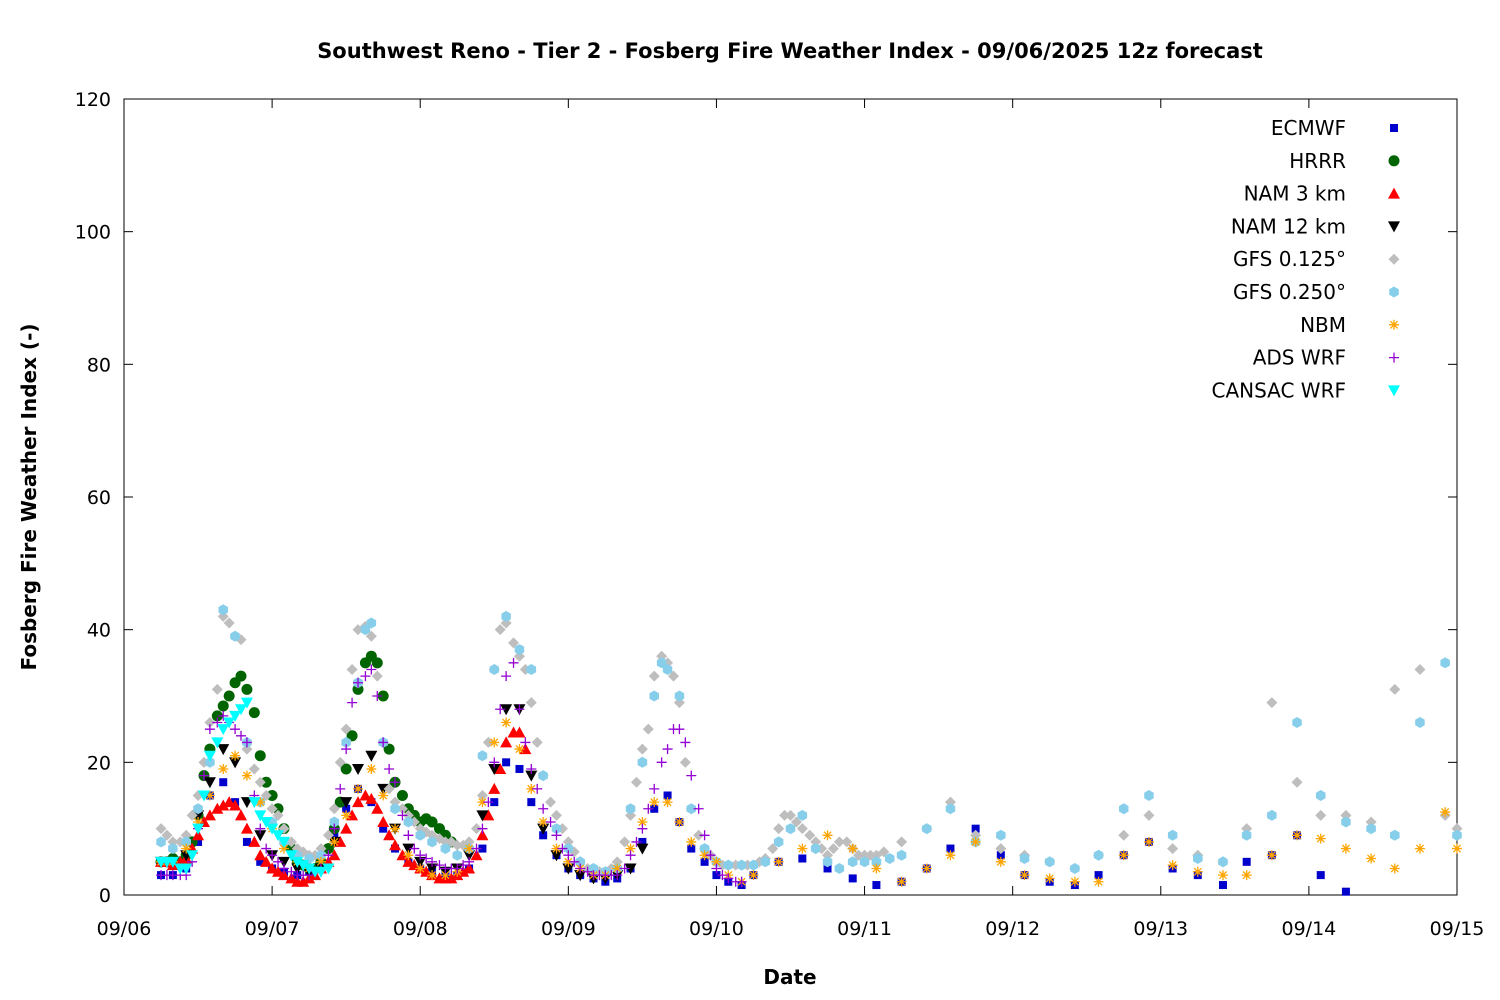  What do you see at coordinates (1288, 226) in the screenshot?
I see `legend-label: NAM 12 km` at bounding box center [1288, 226].